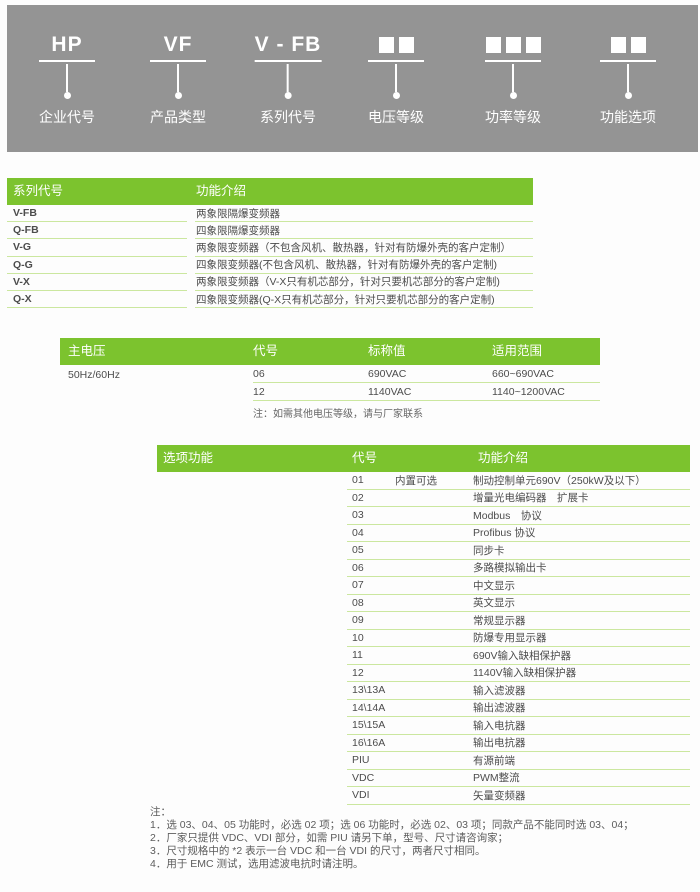 The image size is (700, 892). What do you see at coordinates (266, 351) in the screenshot?
I see `voltage-header-code: 代号` at bounding box center [266, 351].